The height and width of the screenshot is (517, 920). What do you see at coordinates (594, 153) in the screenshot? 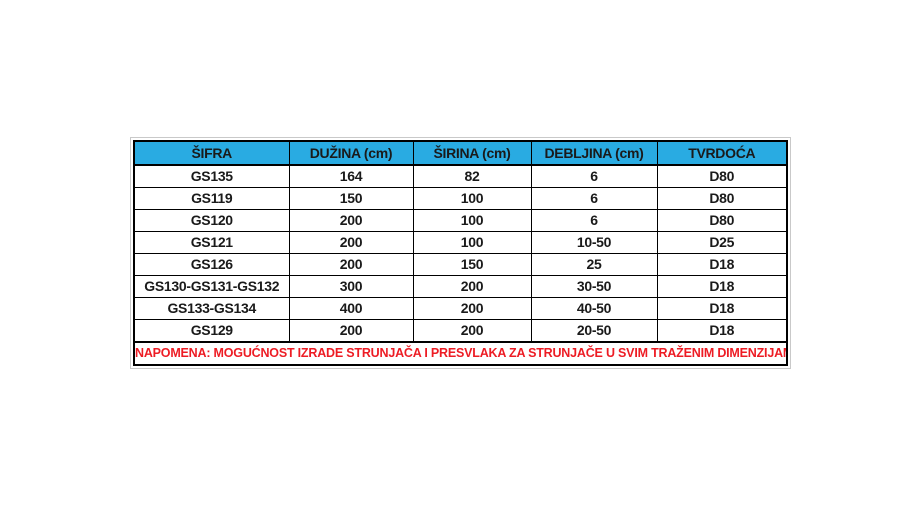
I see `column-header-debljina: DEBLJINA (cm)` at bounding box center [594, 153].